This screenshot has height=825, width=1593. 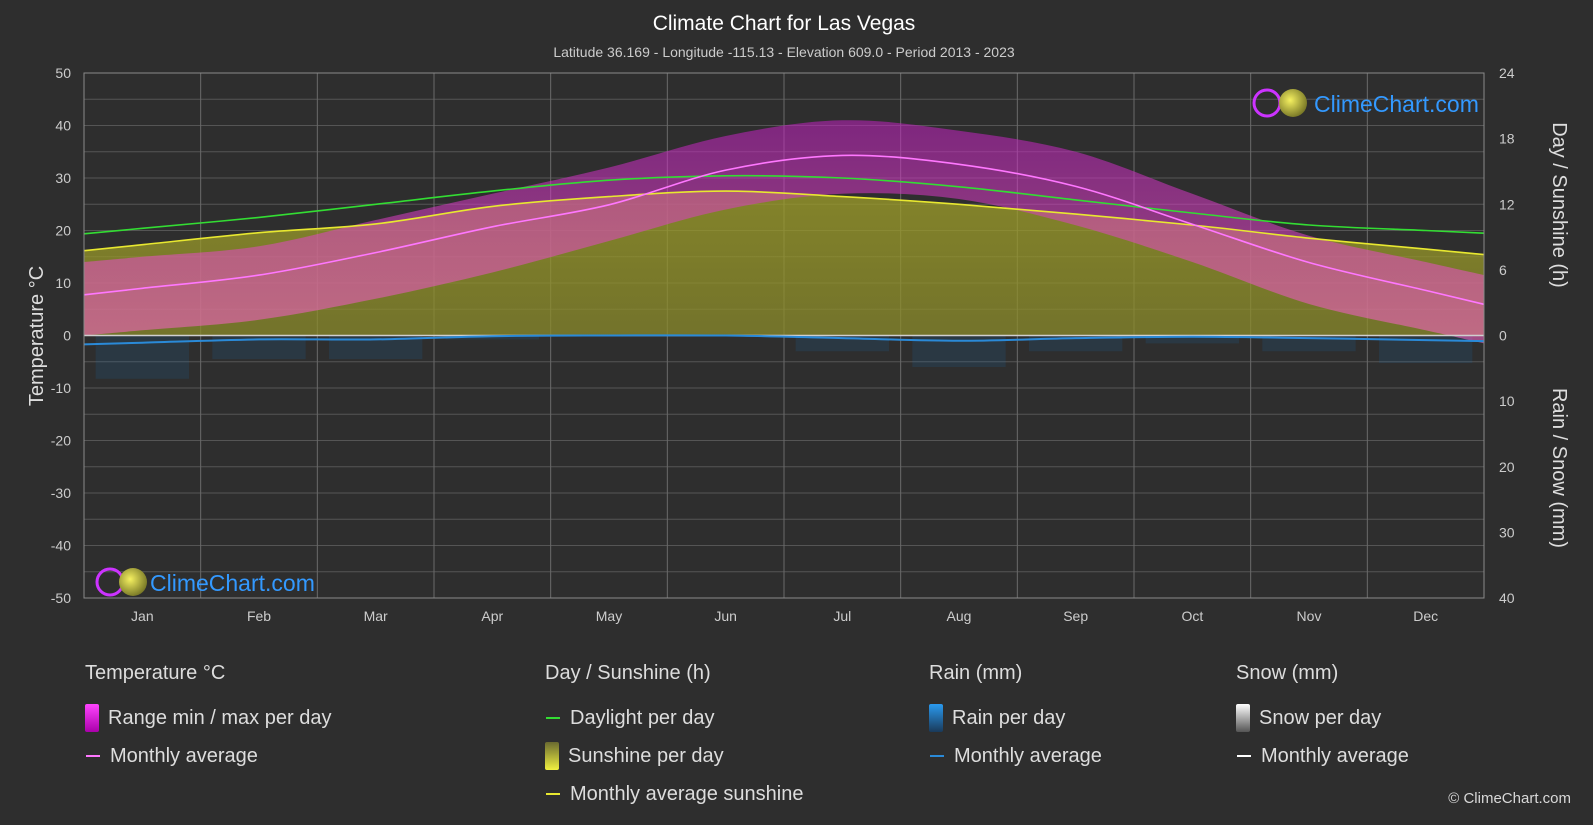 I want to click on legend-item: Monthly average sunshine, so click(x=674, y=794).